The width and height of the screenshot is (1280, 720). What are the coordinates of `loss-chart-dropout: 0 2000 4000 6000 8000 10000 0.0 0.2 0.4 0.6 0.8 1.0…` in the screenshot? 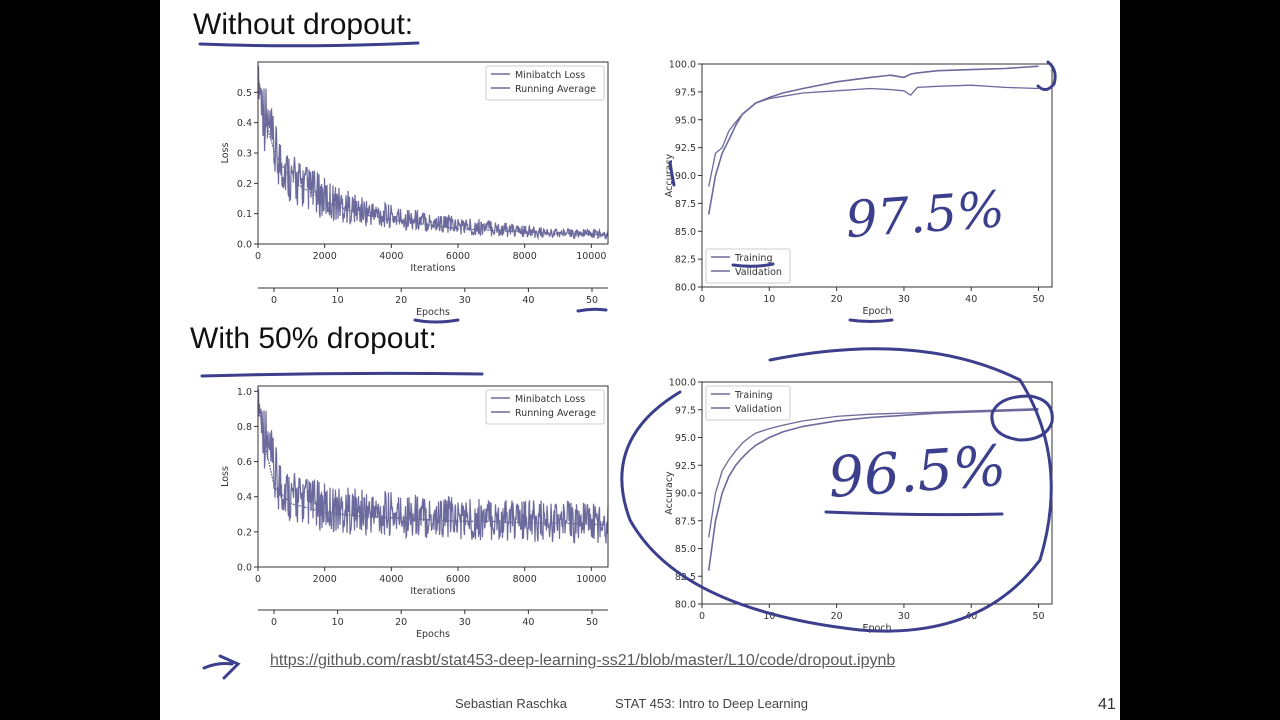 It's located at (414, 512).